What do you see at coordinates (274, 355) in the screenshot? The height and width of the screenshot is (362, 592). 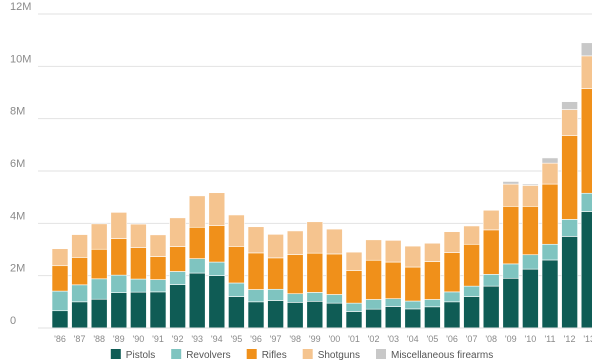 I see `legend-label: Rifles` at bounding box center [274, 355].